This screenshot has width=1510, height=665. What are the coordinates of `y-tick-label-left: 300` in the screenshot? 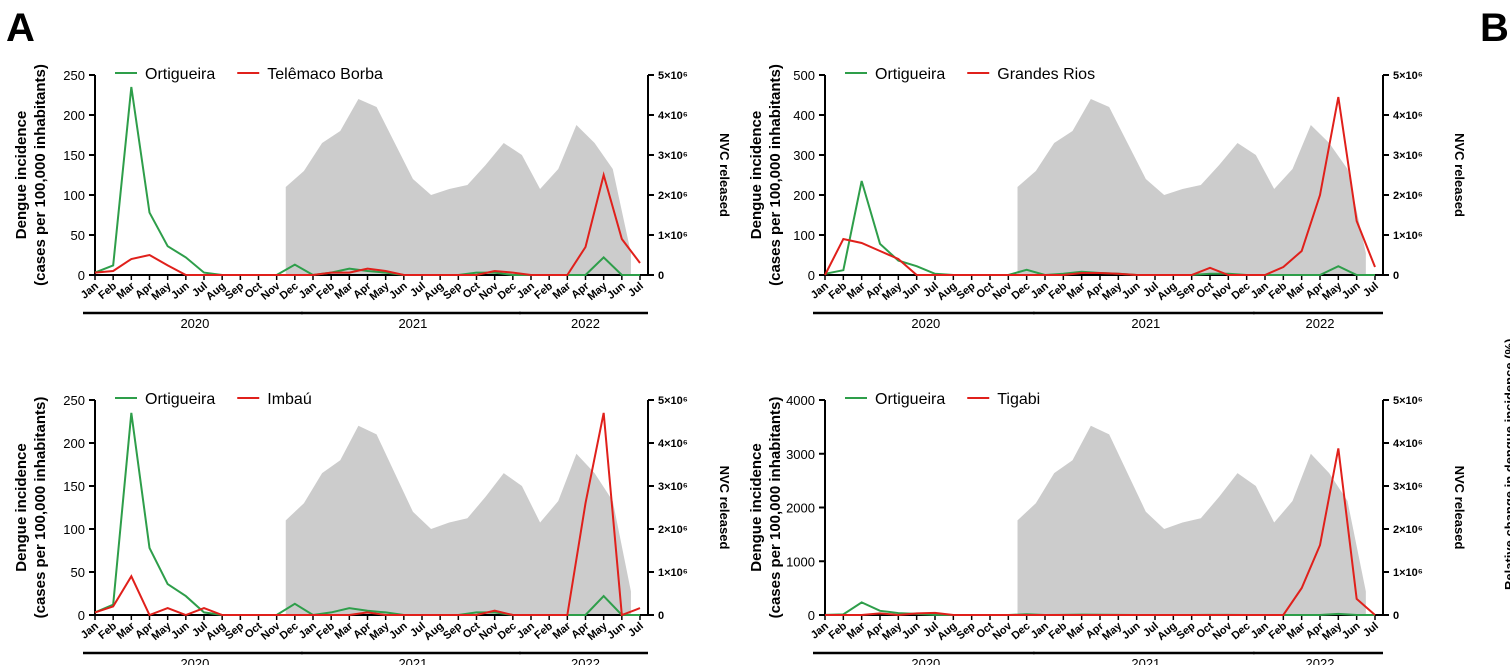 It's located at (804, 155).